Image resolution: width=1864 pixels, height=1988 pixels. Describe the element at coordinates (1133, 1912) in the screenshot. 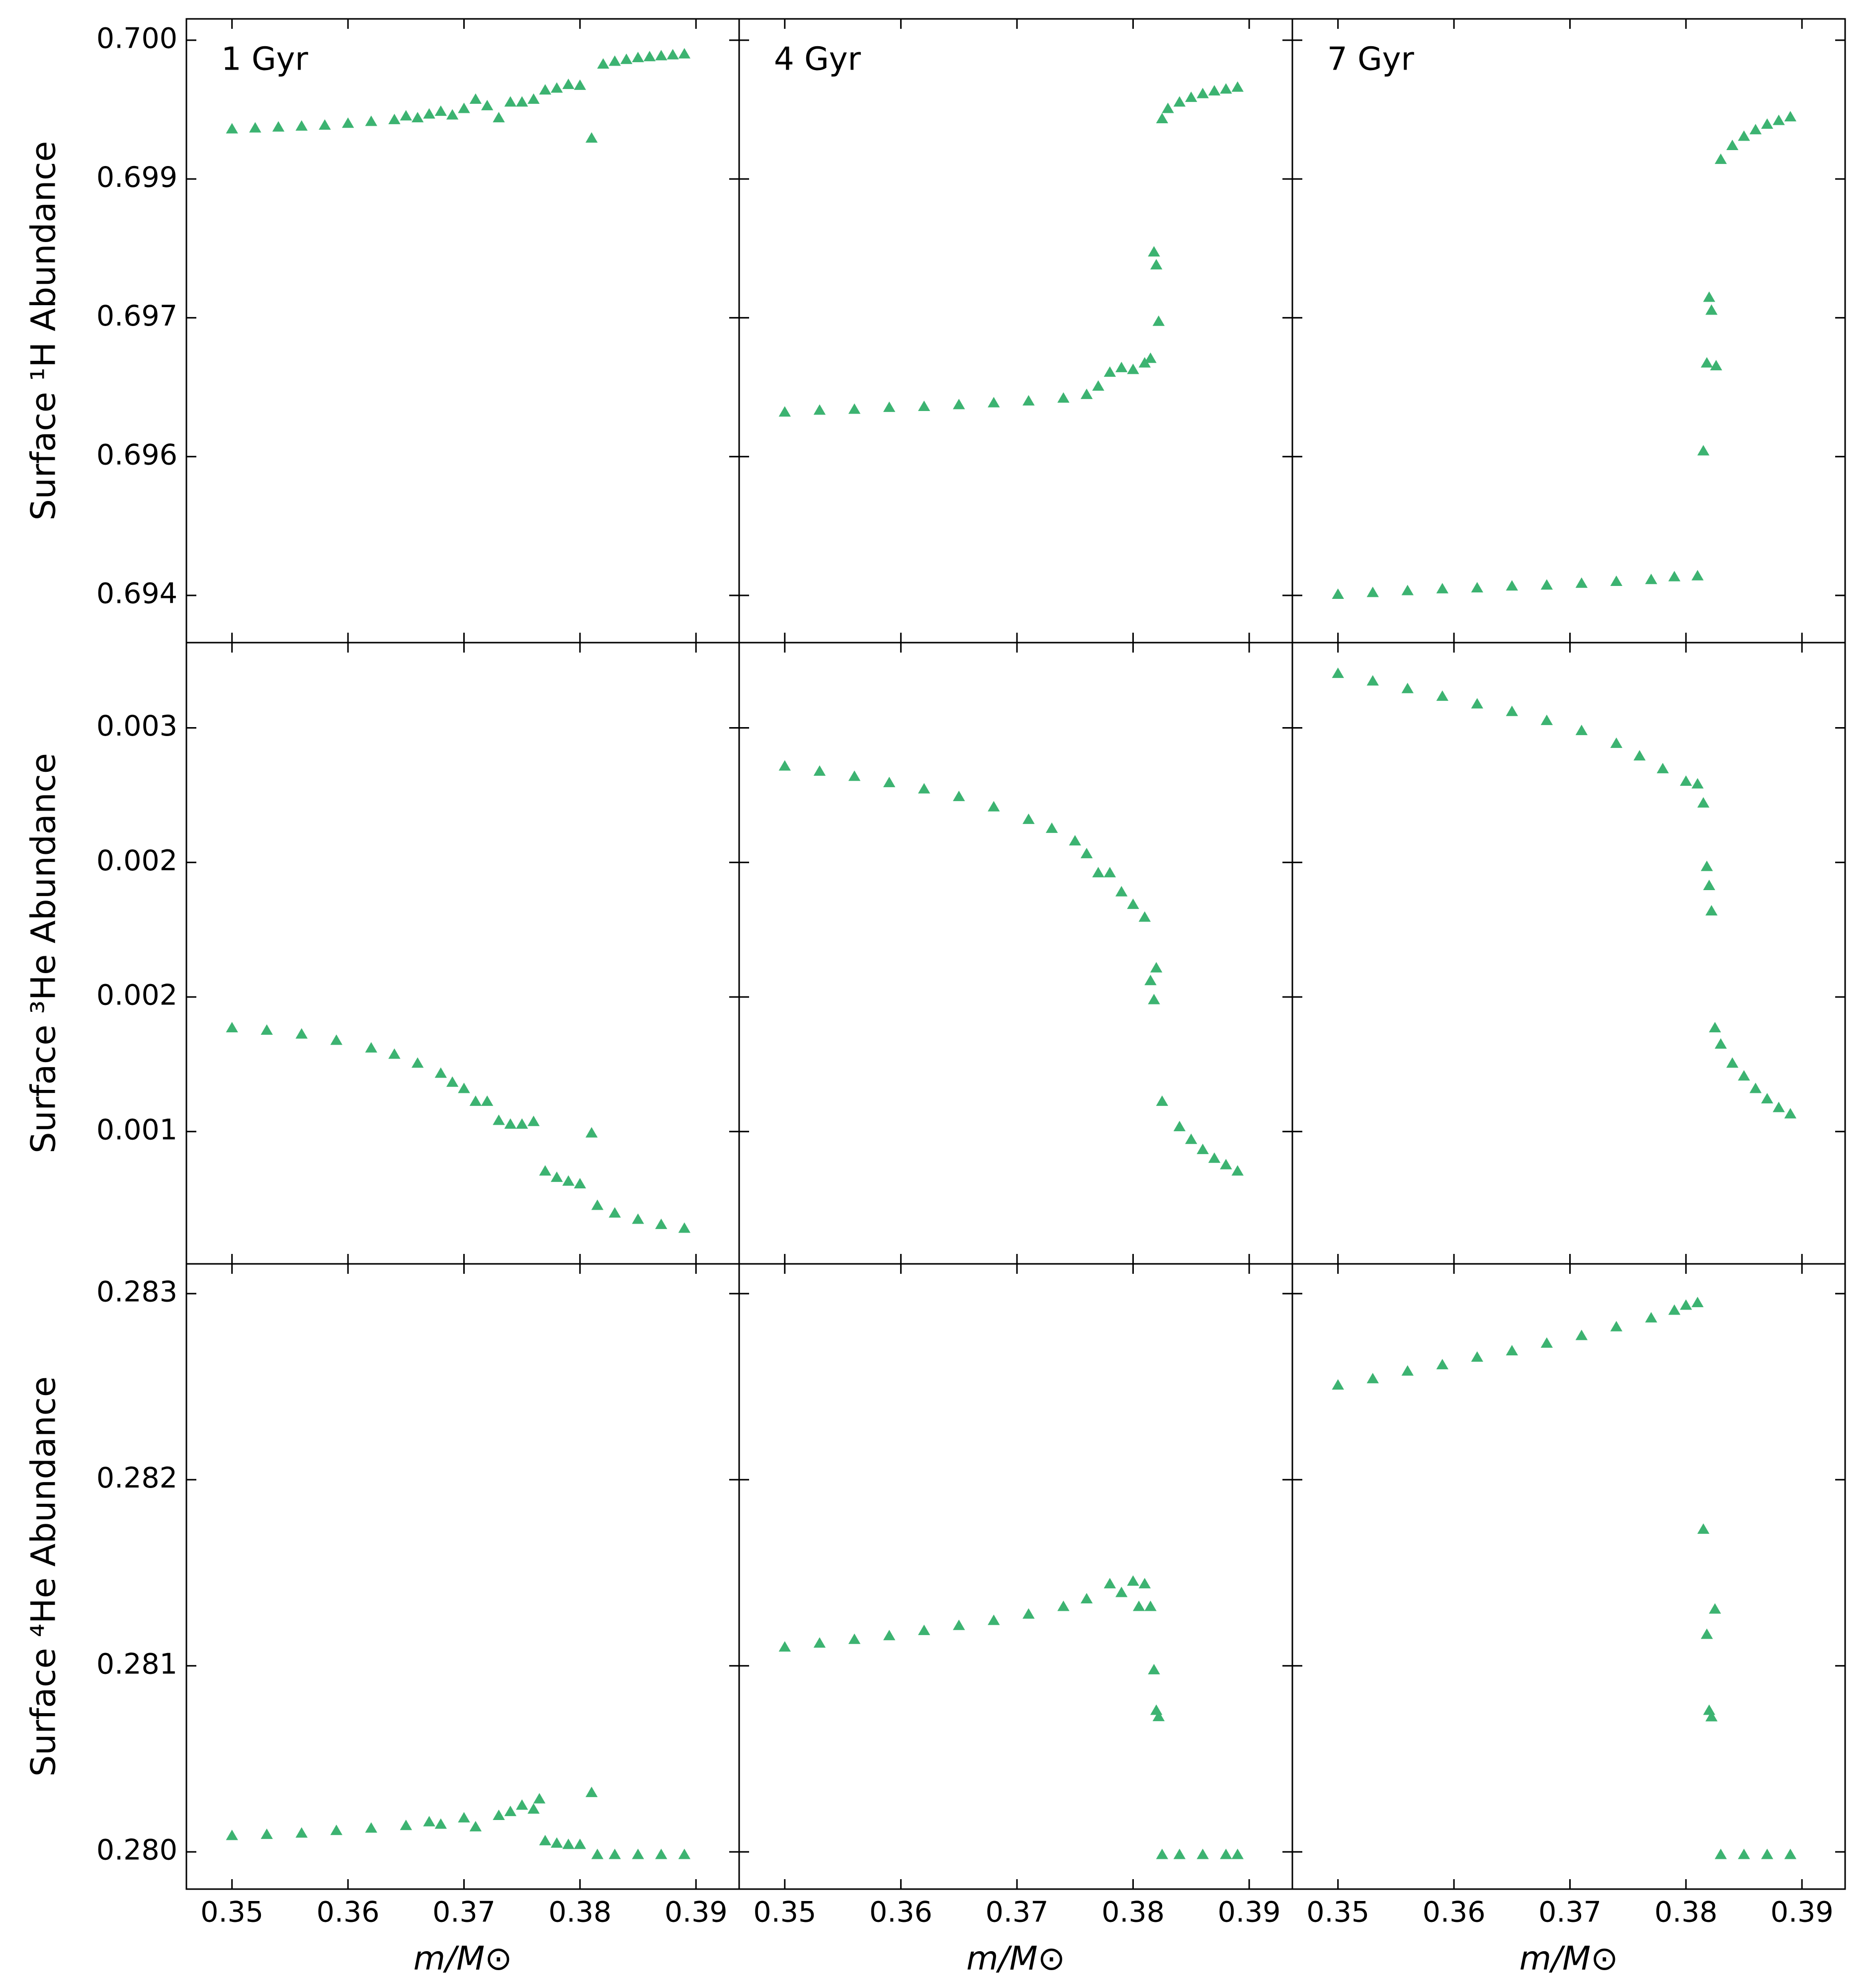

I see `x-tick-label: 0.38` at that location.